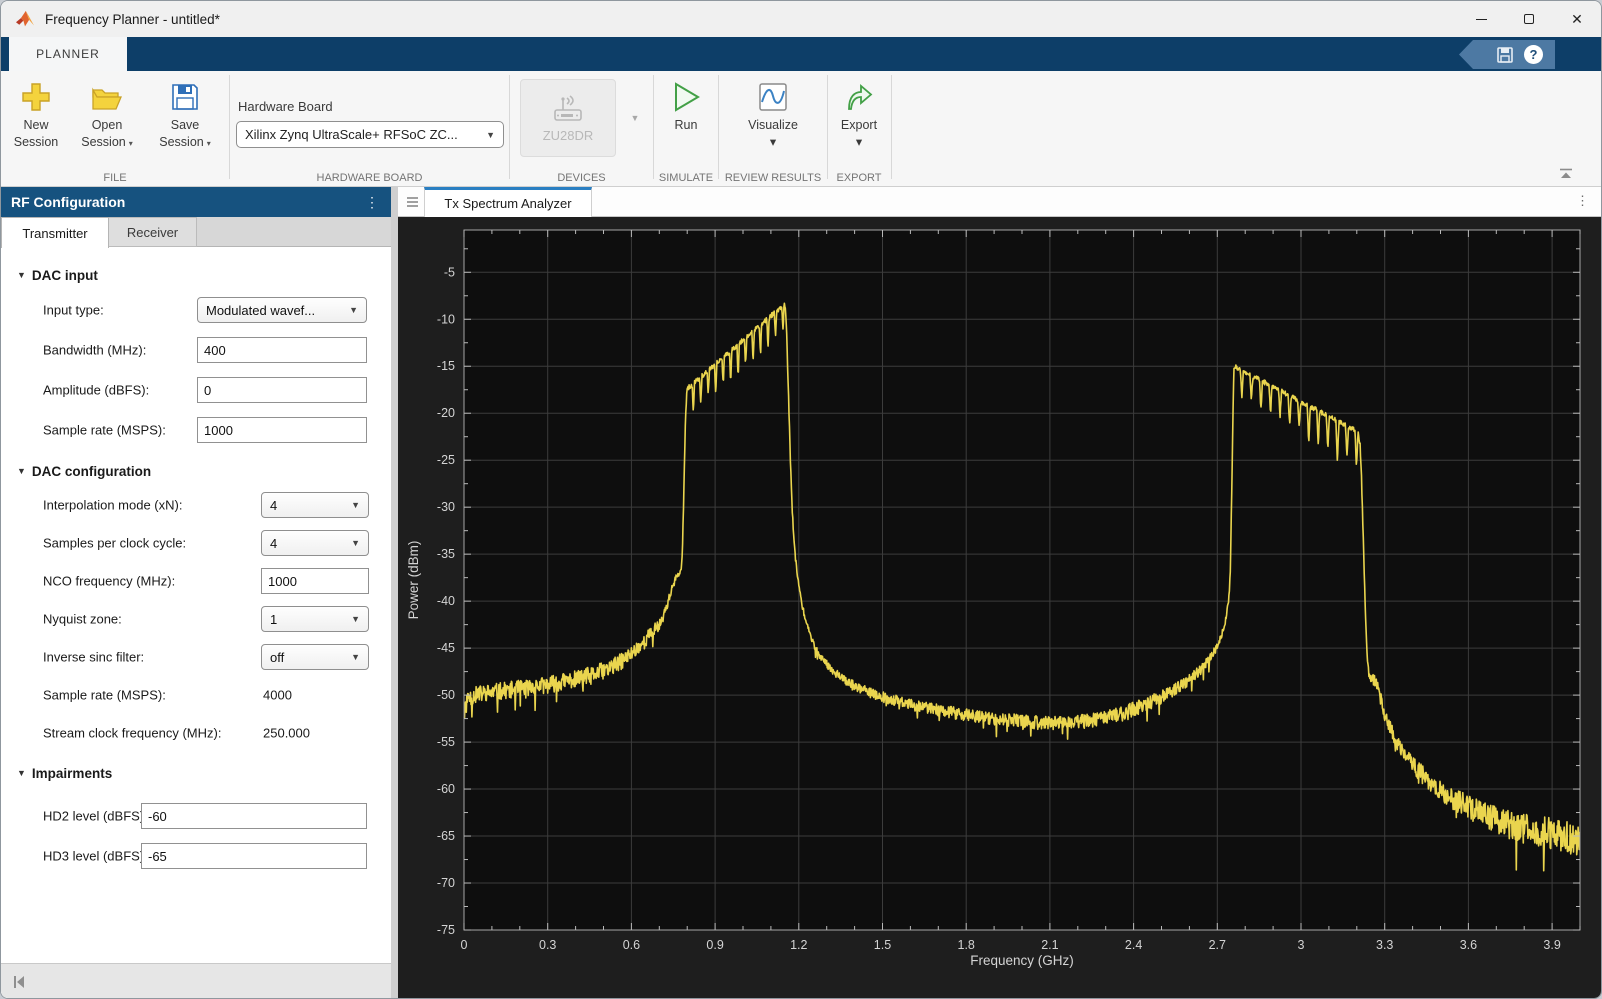 The height and width of the screenshot is (999, 1602). Describe the element at coordinates (1529, 19) in the screenshot. I see `maximize-button` at that location.